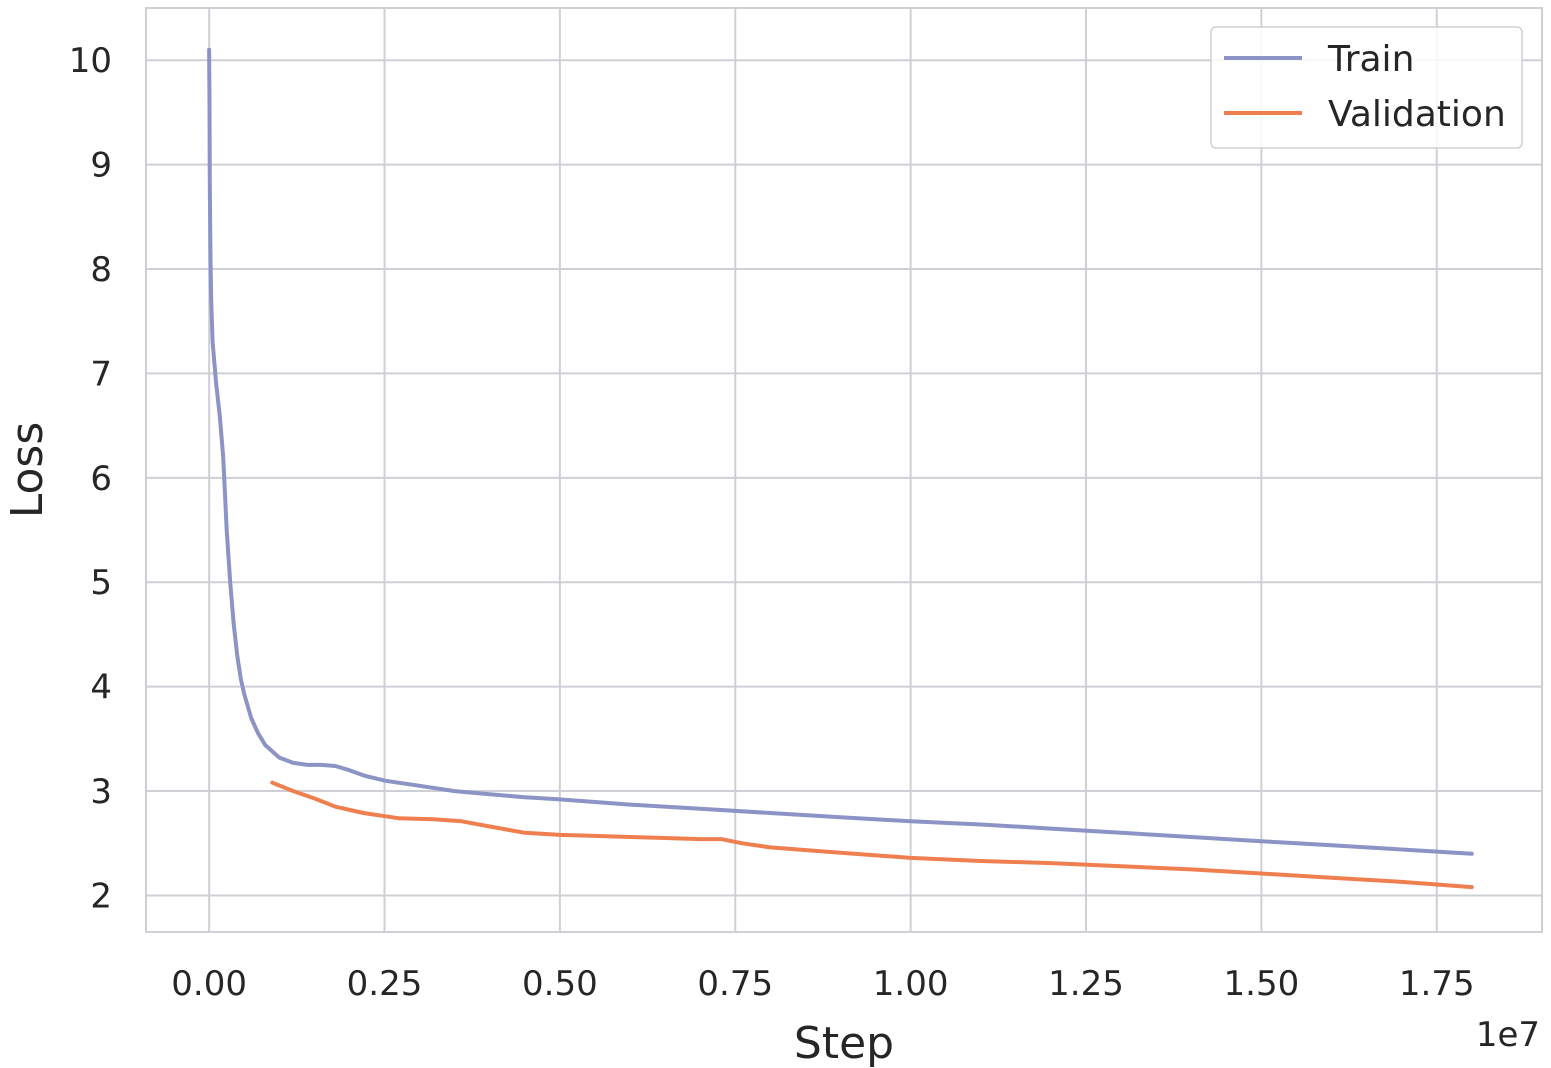 The width and height of the screenshot is (1551, 1068). I want to click on y-tick-label: 7, so click(101, 374).